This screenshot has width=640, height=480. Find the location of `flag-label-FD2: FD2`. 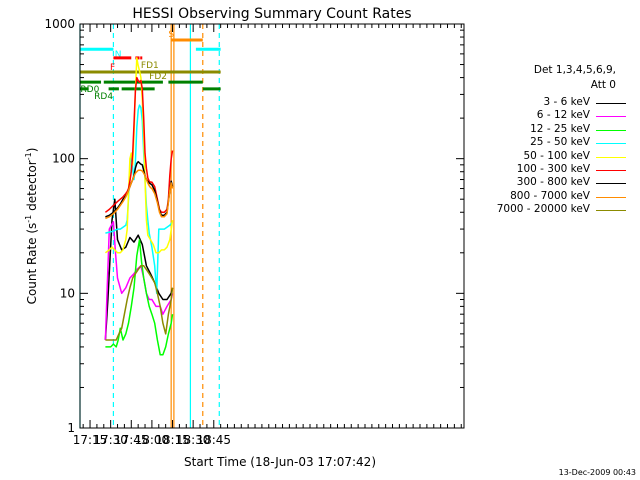

flag-label-FD2: FD2 is located at coordinates (158, 77).